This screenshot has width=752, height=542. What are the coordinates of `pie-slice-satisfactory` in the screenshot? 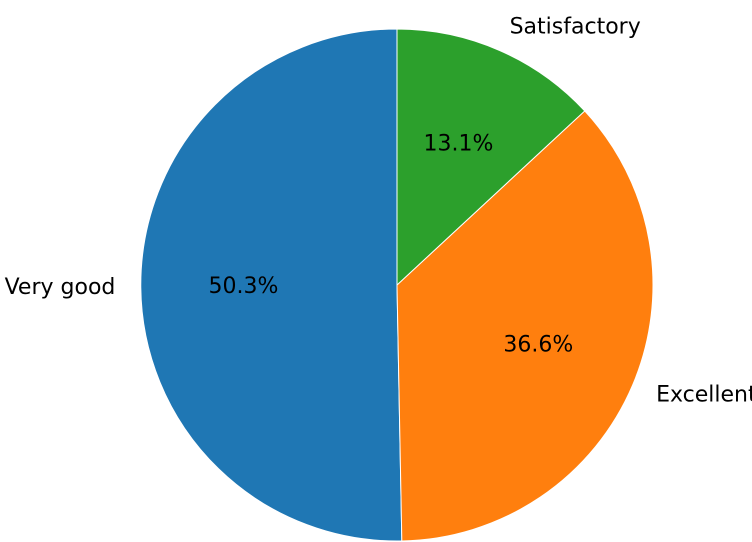 It's located at (491, 157).